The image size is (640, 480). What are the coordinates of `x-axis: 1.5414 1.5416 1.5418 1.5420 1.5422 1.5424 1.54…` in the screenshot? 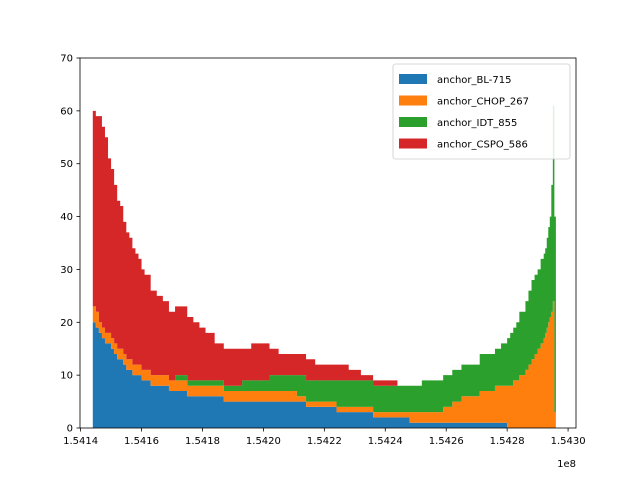 It's located at (324, 437).